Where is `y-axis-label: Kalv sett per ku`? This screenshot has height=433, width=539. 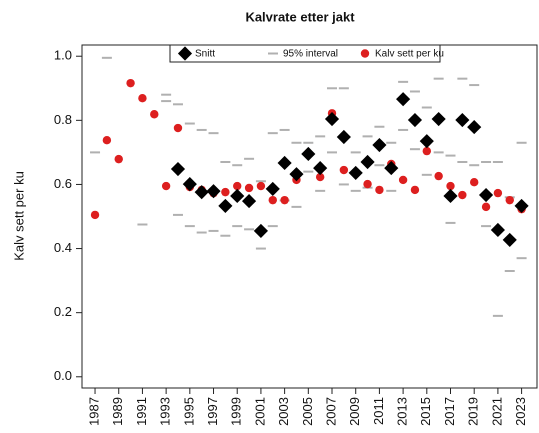
y-axis-label: Kalv sett per ku is located at coordinates (18, 216).